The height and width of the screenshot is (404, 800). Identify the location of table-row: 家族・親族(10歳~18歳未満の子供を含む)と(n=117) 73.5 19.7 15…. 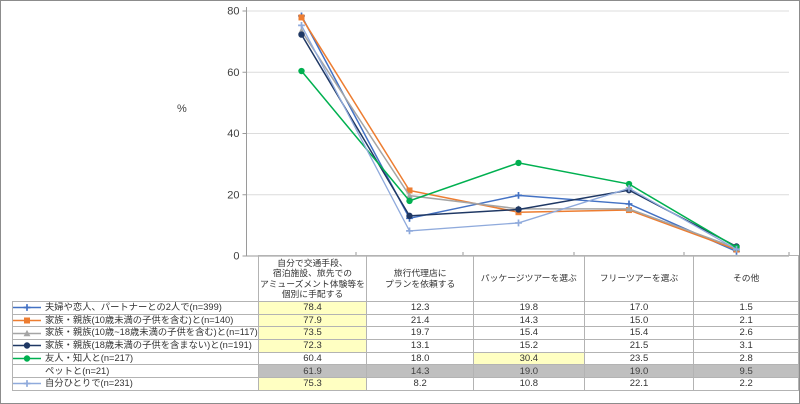
(405, 333).